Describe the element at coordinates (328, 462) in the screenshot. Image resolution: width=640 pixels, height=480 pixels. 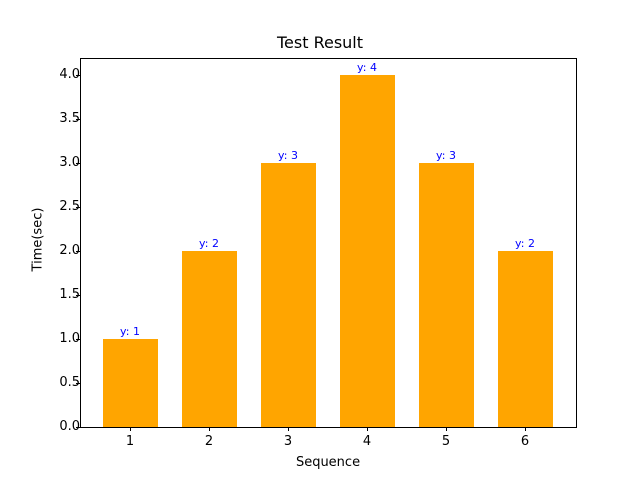
I see `x-axis-label: Sequence` at that location.